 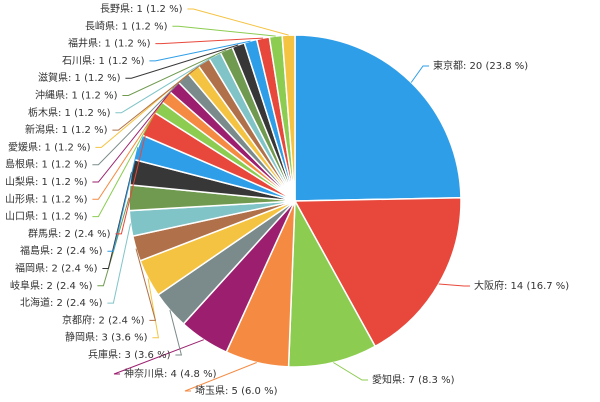 What do you see at coordinates (126, 25) in the screenshot?
I see `slice-label: 長崎県: 1 (1.2 %)` at bounding box center [126, 25].